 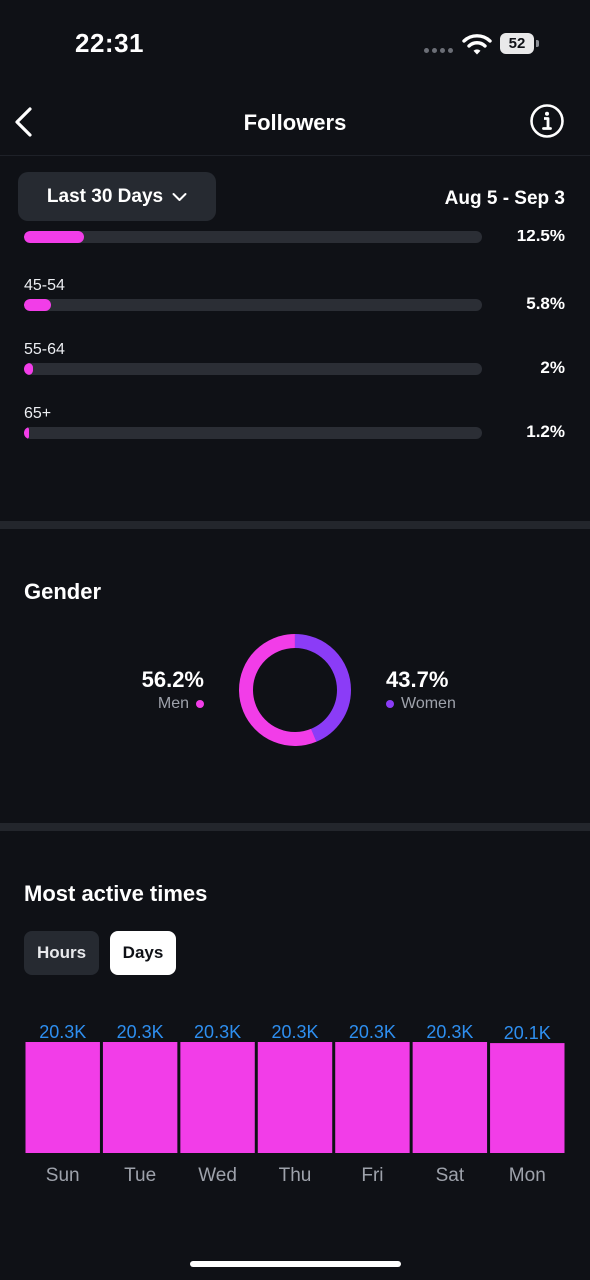 I want to click on age-label: 55-64, so click(x=44, y=349).